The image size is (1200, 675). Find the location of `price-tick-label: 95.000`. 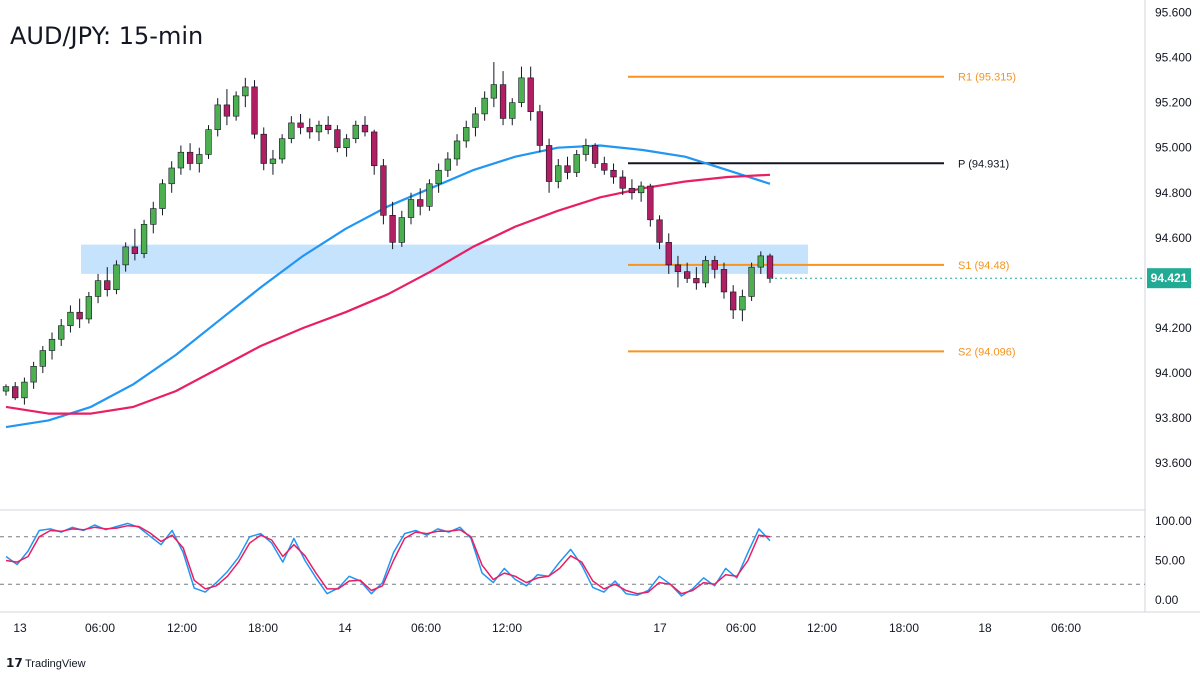

price-tick-label: 95.000 is located at coordinates (1173, 148).